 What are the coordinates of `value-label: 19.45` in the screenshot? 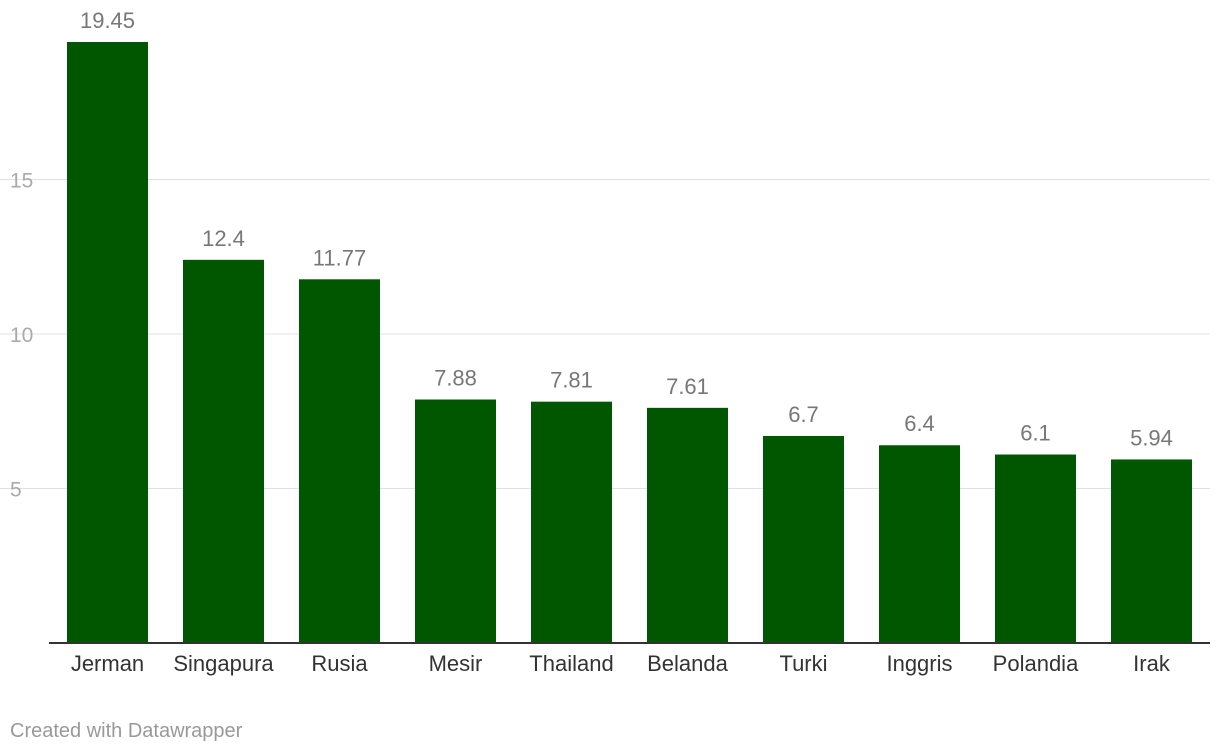 It's located at (107, 20).